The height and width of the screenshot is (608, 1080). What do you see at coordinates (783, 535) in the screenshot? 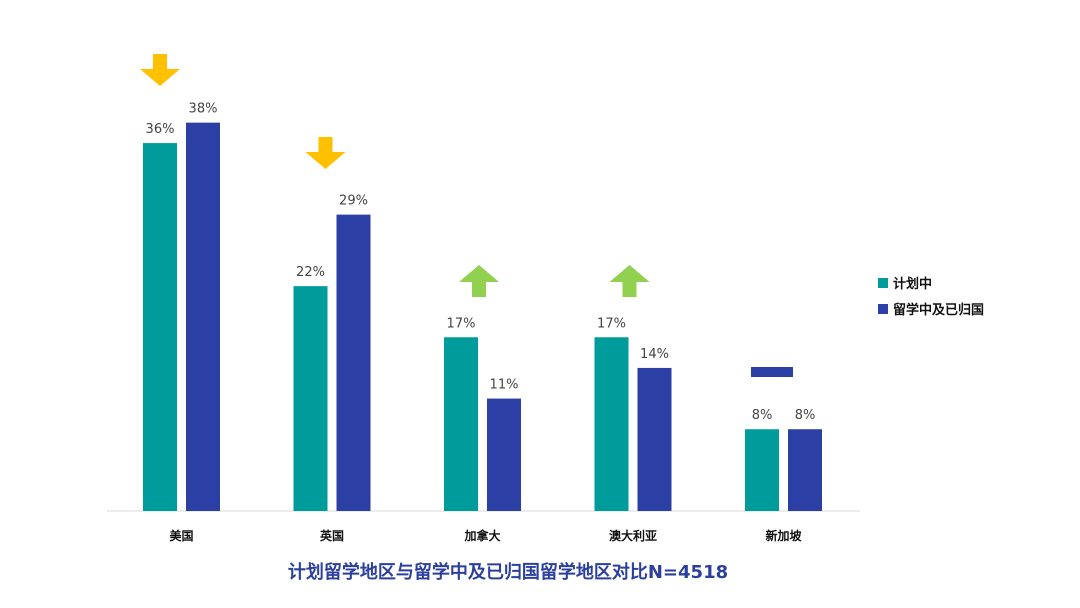
I see `category-label: 新加坡` at bounding box center [783, 535].